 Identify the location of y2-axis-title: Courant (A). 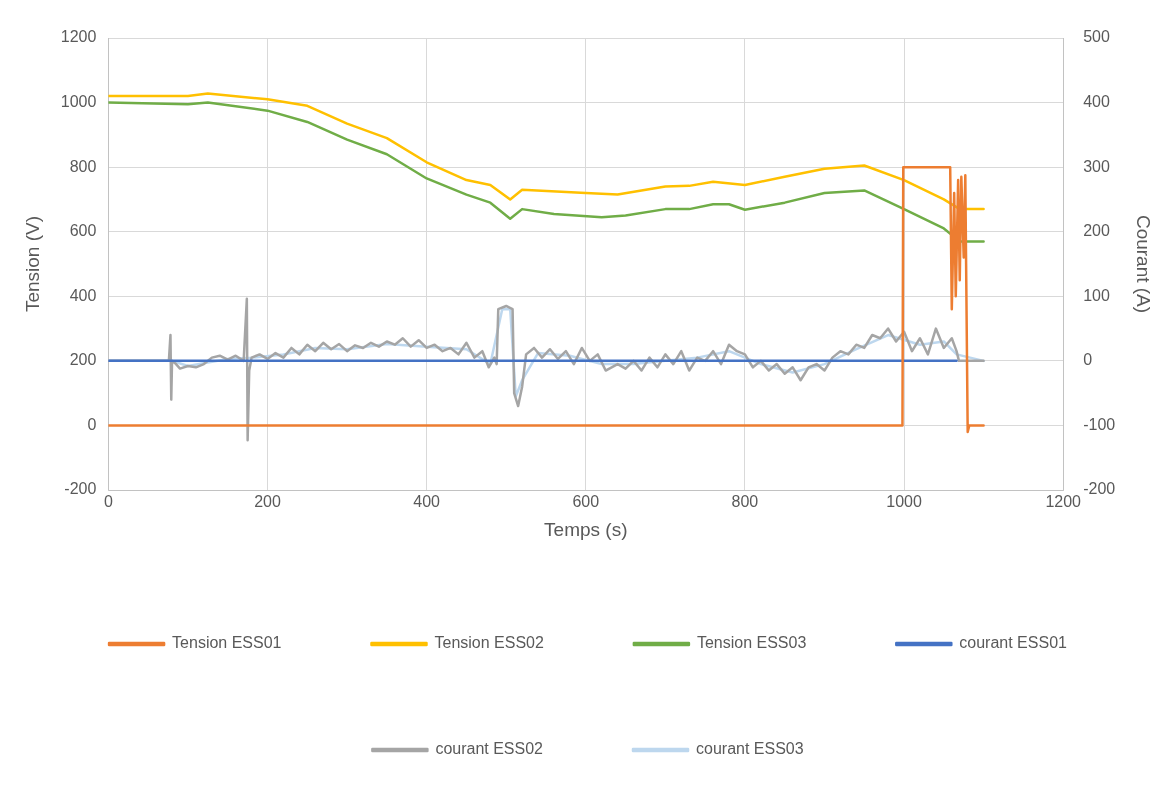
(1144, 264).